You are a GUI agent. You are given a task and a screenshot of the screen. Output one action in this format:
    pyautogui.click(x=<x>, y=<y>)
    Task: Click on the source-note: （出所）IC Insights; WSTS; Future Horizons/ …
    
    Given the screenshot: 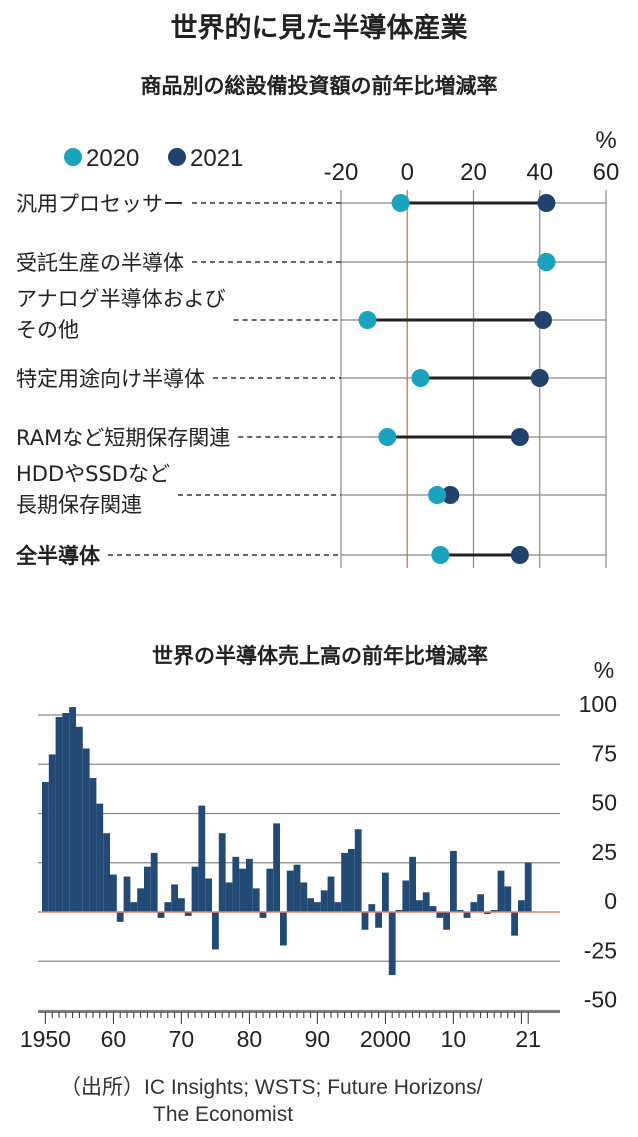 What is the action you would take?
    pyautogui.click(x=340, y=1101)
    